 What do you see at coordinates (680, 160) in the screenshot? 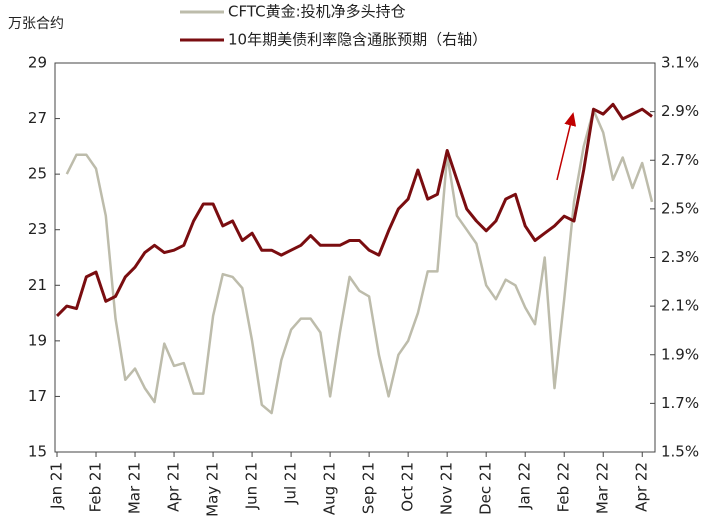
I see `y2-tick-label: 2.7%` at bounding box center [680, 160].